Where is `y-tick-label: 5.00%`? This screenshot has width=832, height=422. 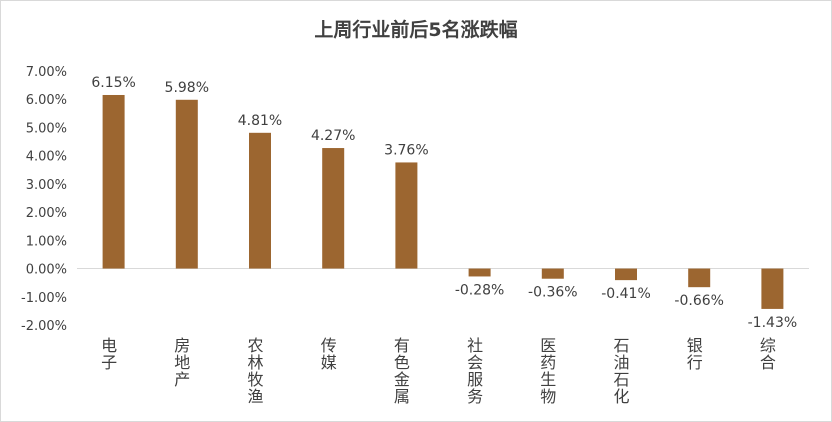 y-tick-label: 5.00% is located at coordinates (46, 128).